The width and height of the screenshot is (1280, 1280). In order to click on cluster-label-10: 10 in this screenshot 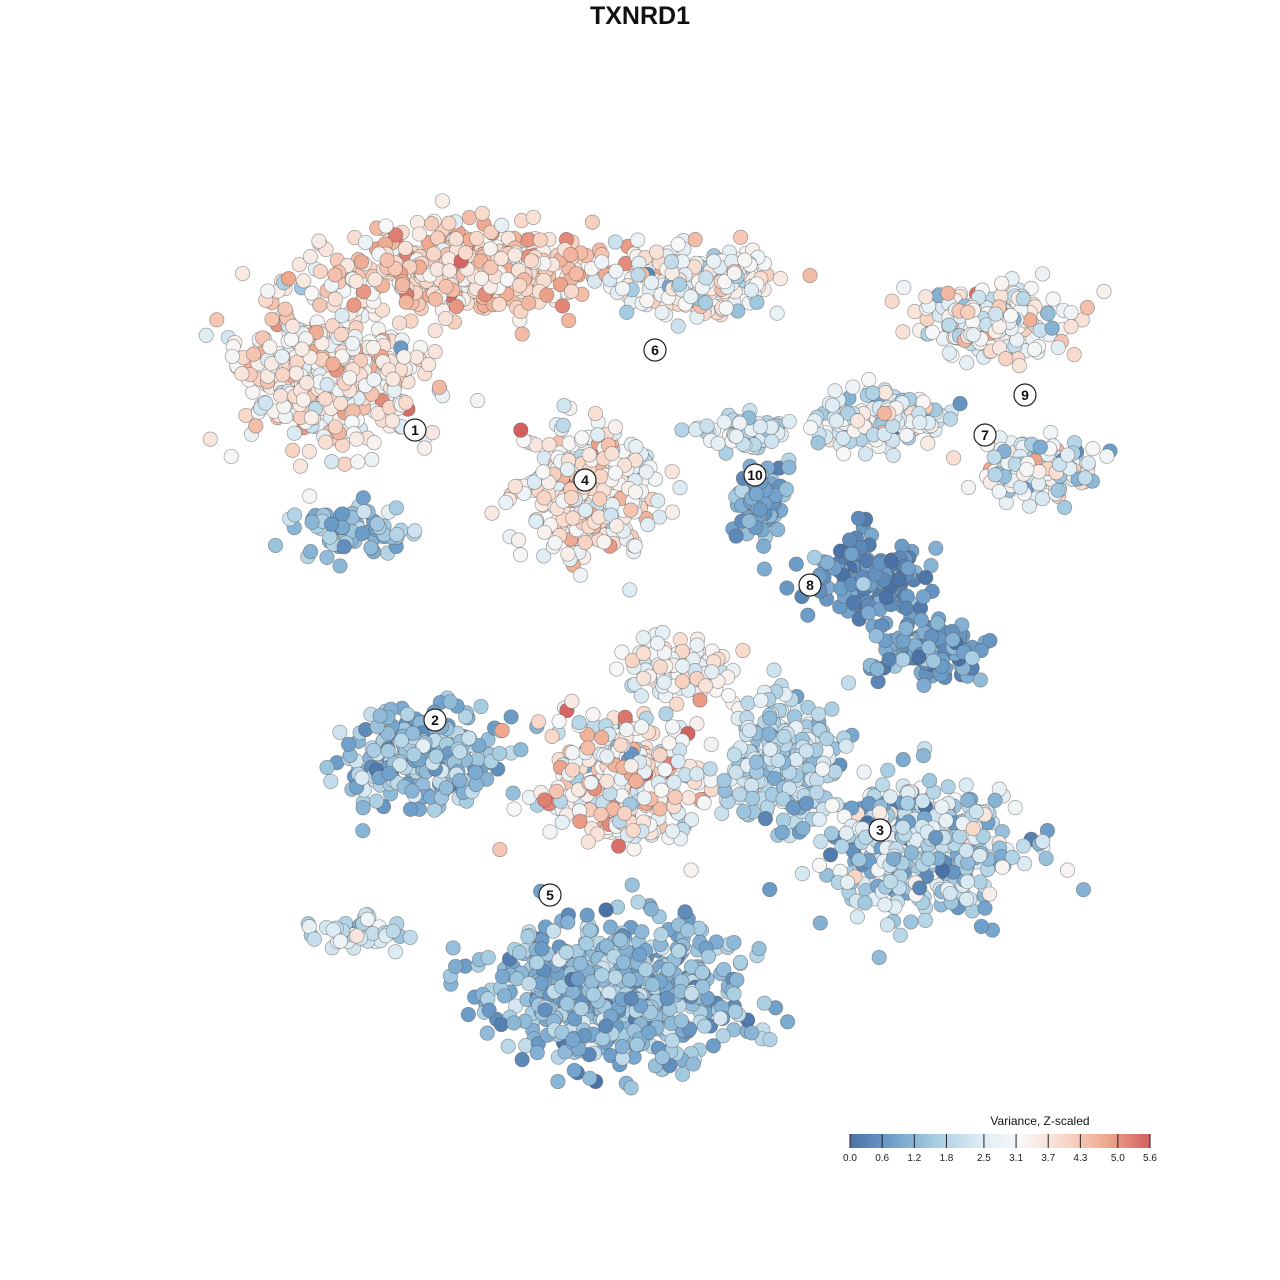, I will do `click(755, 475)`.